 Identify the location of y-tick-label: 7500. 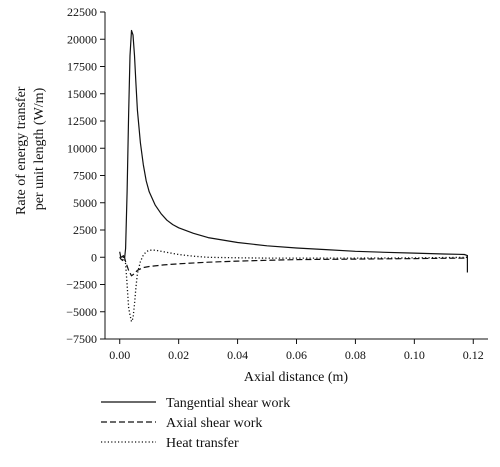
(85, 176).